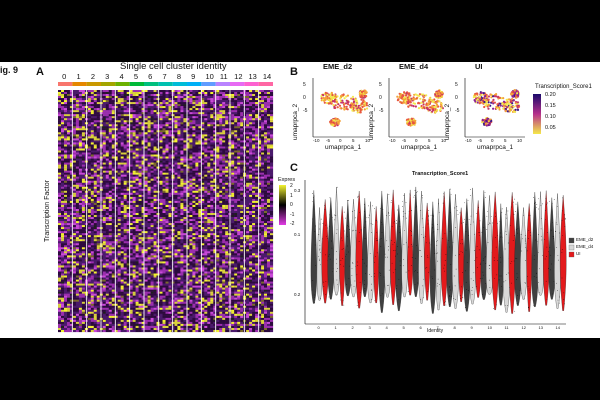 This screenshot has width=600, height=400. Describe the element at coordinates (403, 327) in the screenshot. I see `violin-xtick: 5` at that location.